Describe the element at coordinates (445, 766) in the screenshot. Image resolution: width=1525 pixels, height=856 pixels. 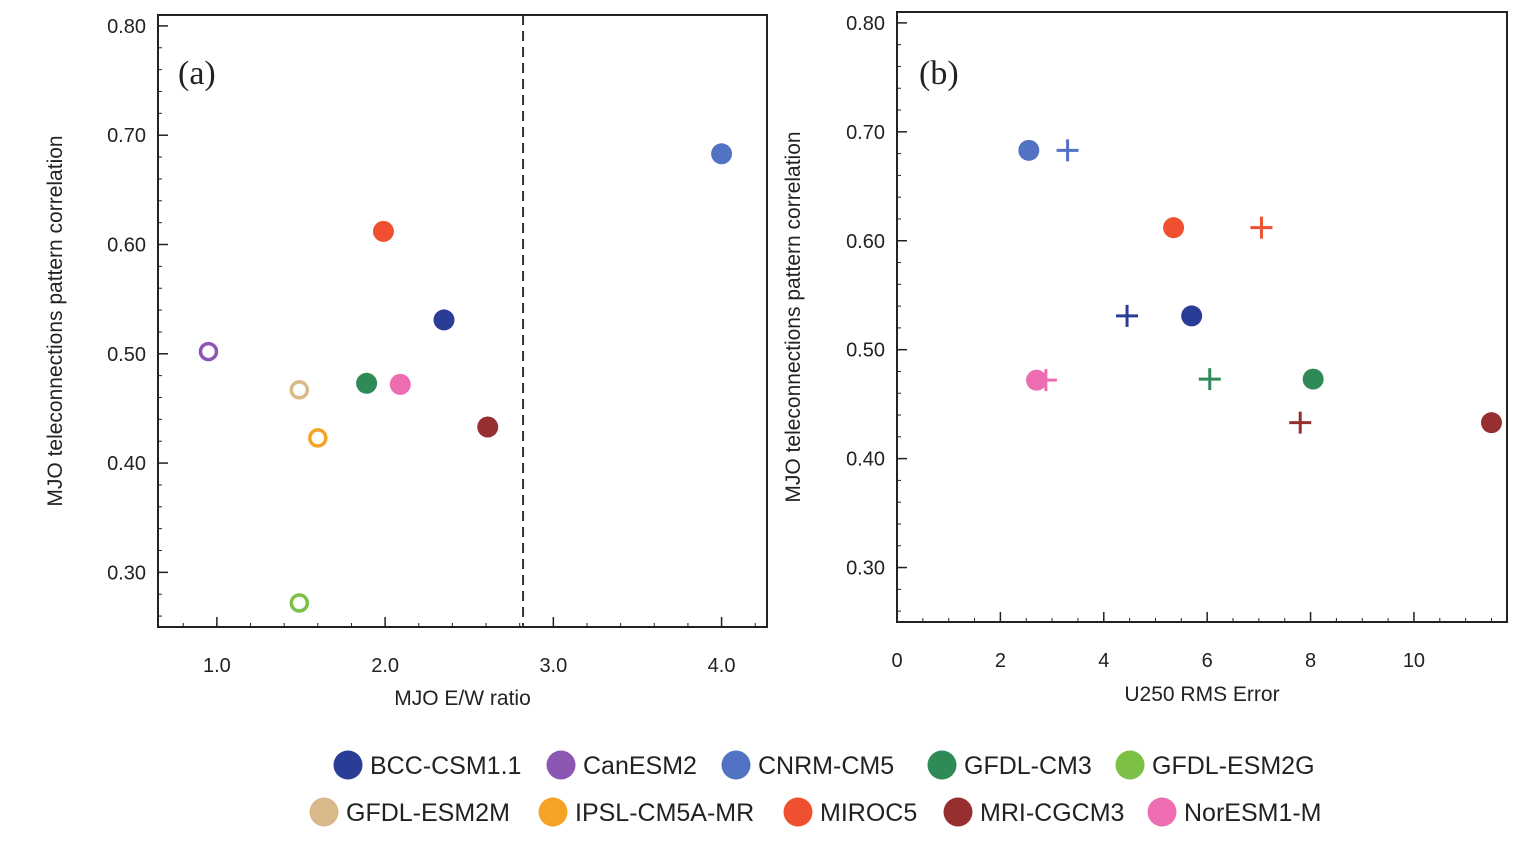
I see `legend-label: BCC-CSM1.1` at that location.